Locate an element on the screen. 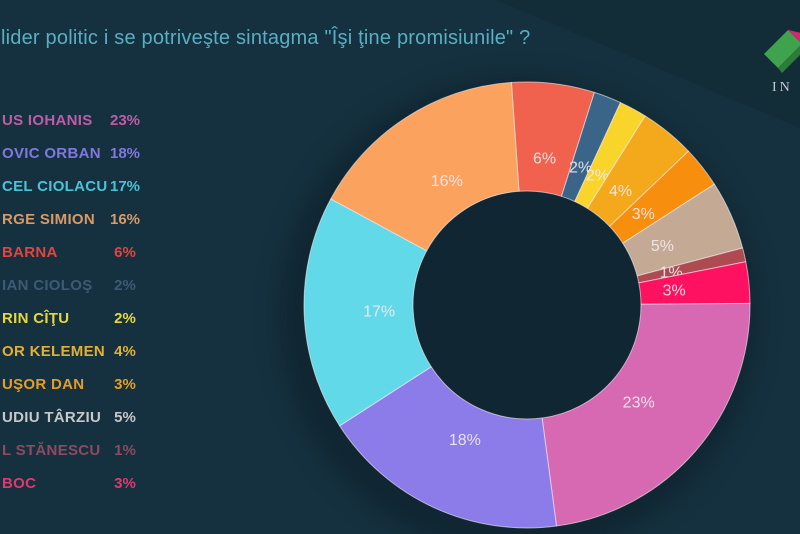  legend-label: UŞOR DAN is located at coordinates (43, 384).